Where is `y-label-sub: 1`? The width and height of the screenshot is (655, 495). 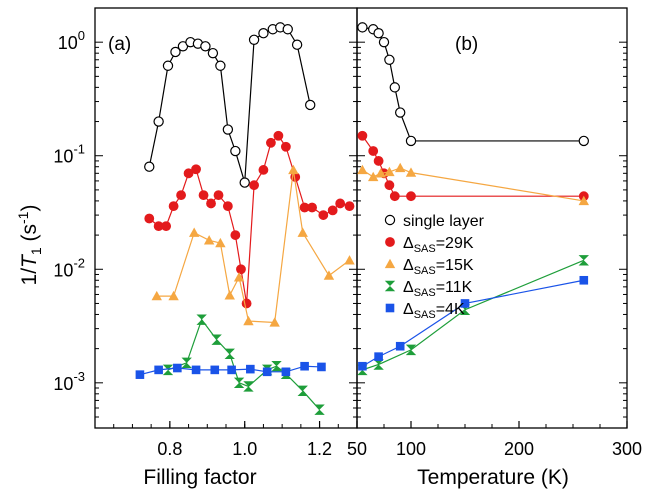 y-label-sub: 1 is located at coordinates (36, 251).